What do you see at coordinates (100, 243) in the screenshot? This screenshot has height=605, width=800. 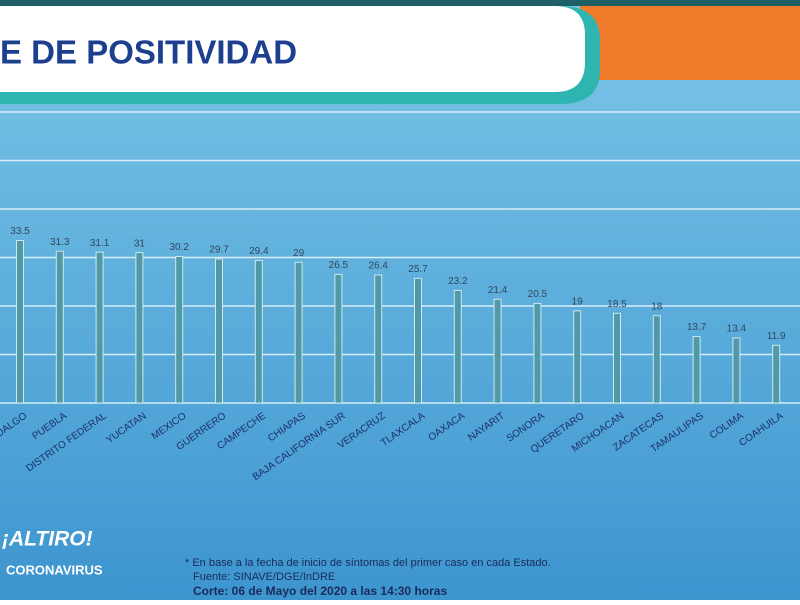 I see `value-label: 31.1` at bounding box center [100, 243].